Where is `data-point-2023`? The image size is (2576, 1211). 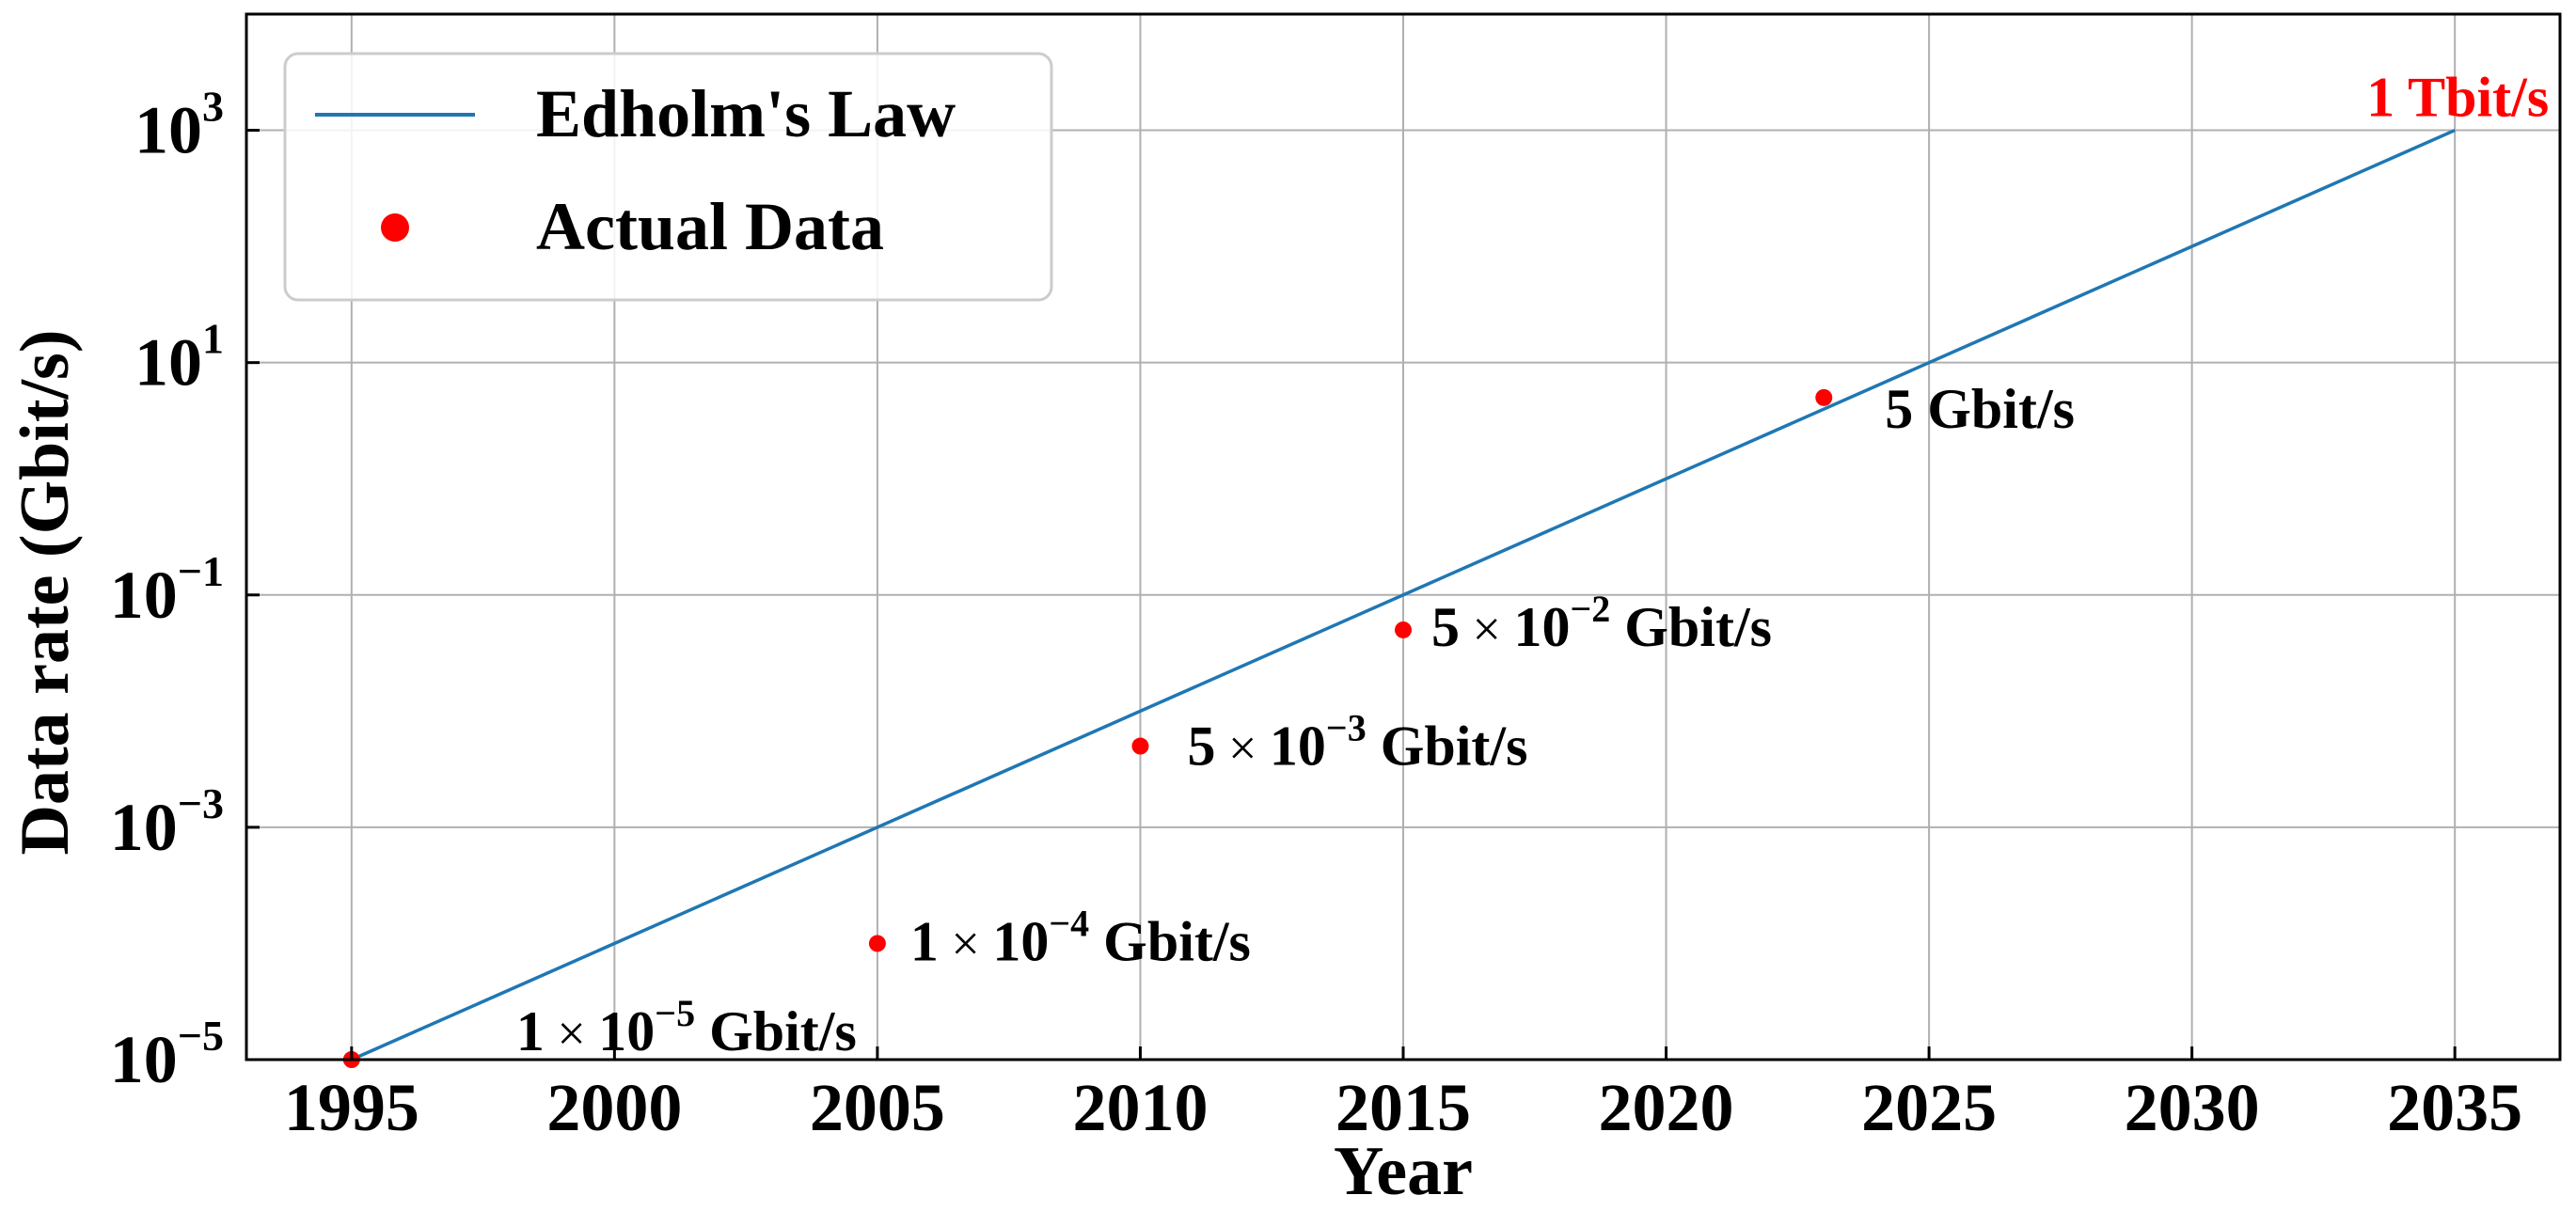
data-point-2023 is located at coordinates (1824, 397).